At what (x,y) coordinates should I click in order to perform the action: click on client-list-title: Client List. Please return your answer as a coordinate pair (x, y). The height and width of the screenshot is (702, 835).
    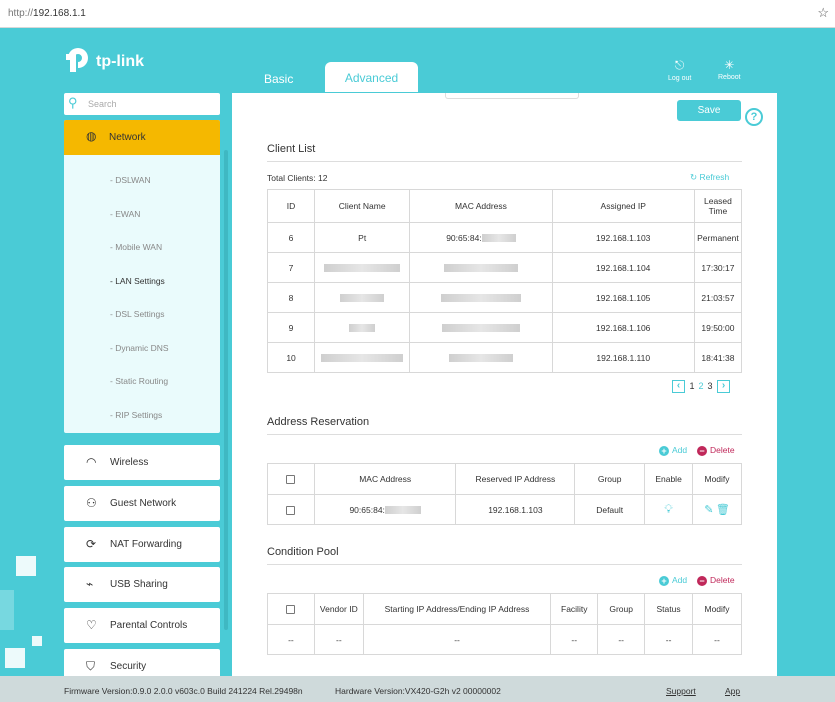
    Looking at the image, I should click on (291, 149).